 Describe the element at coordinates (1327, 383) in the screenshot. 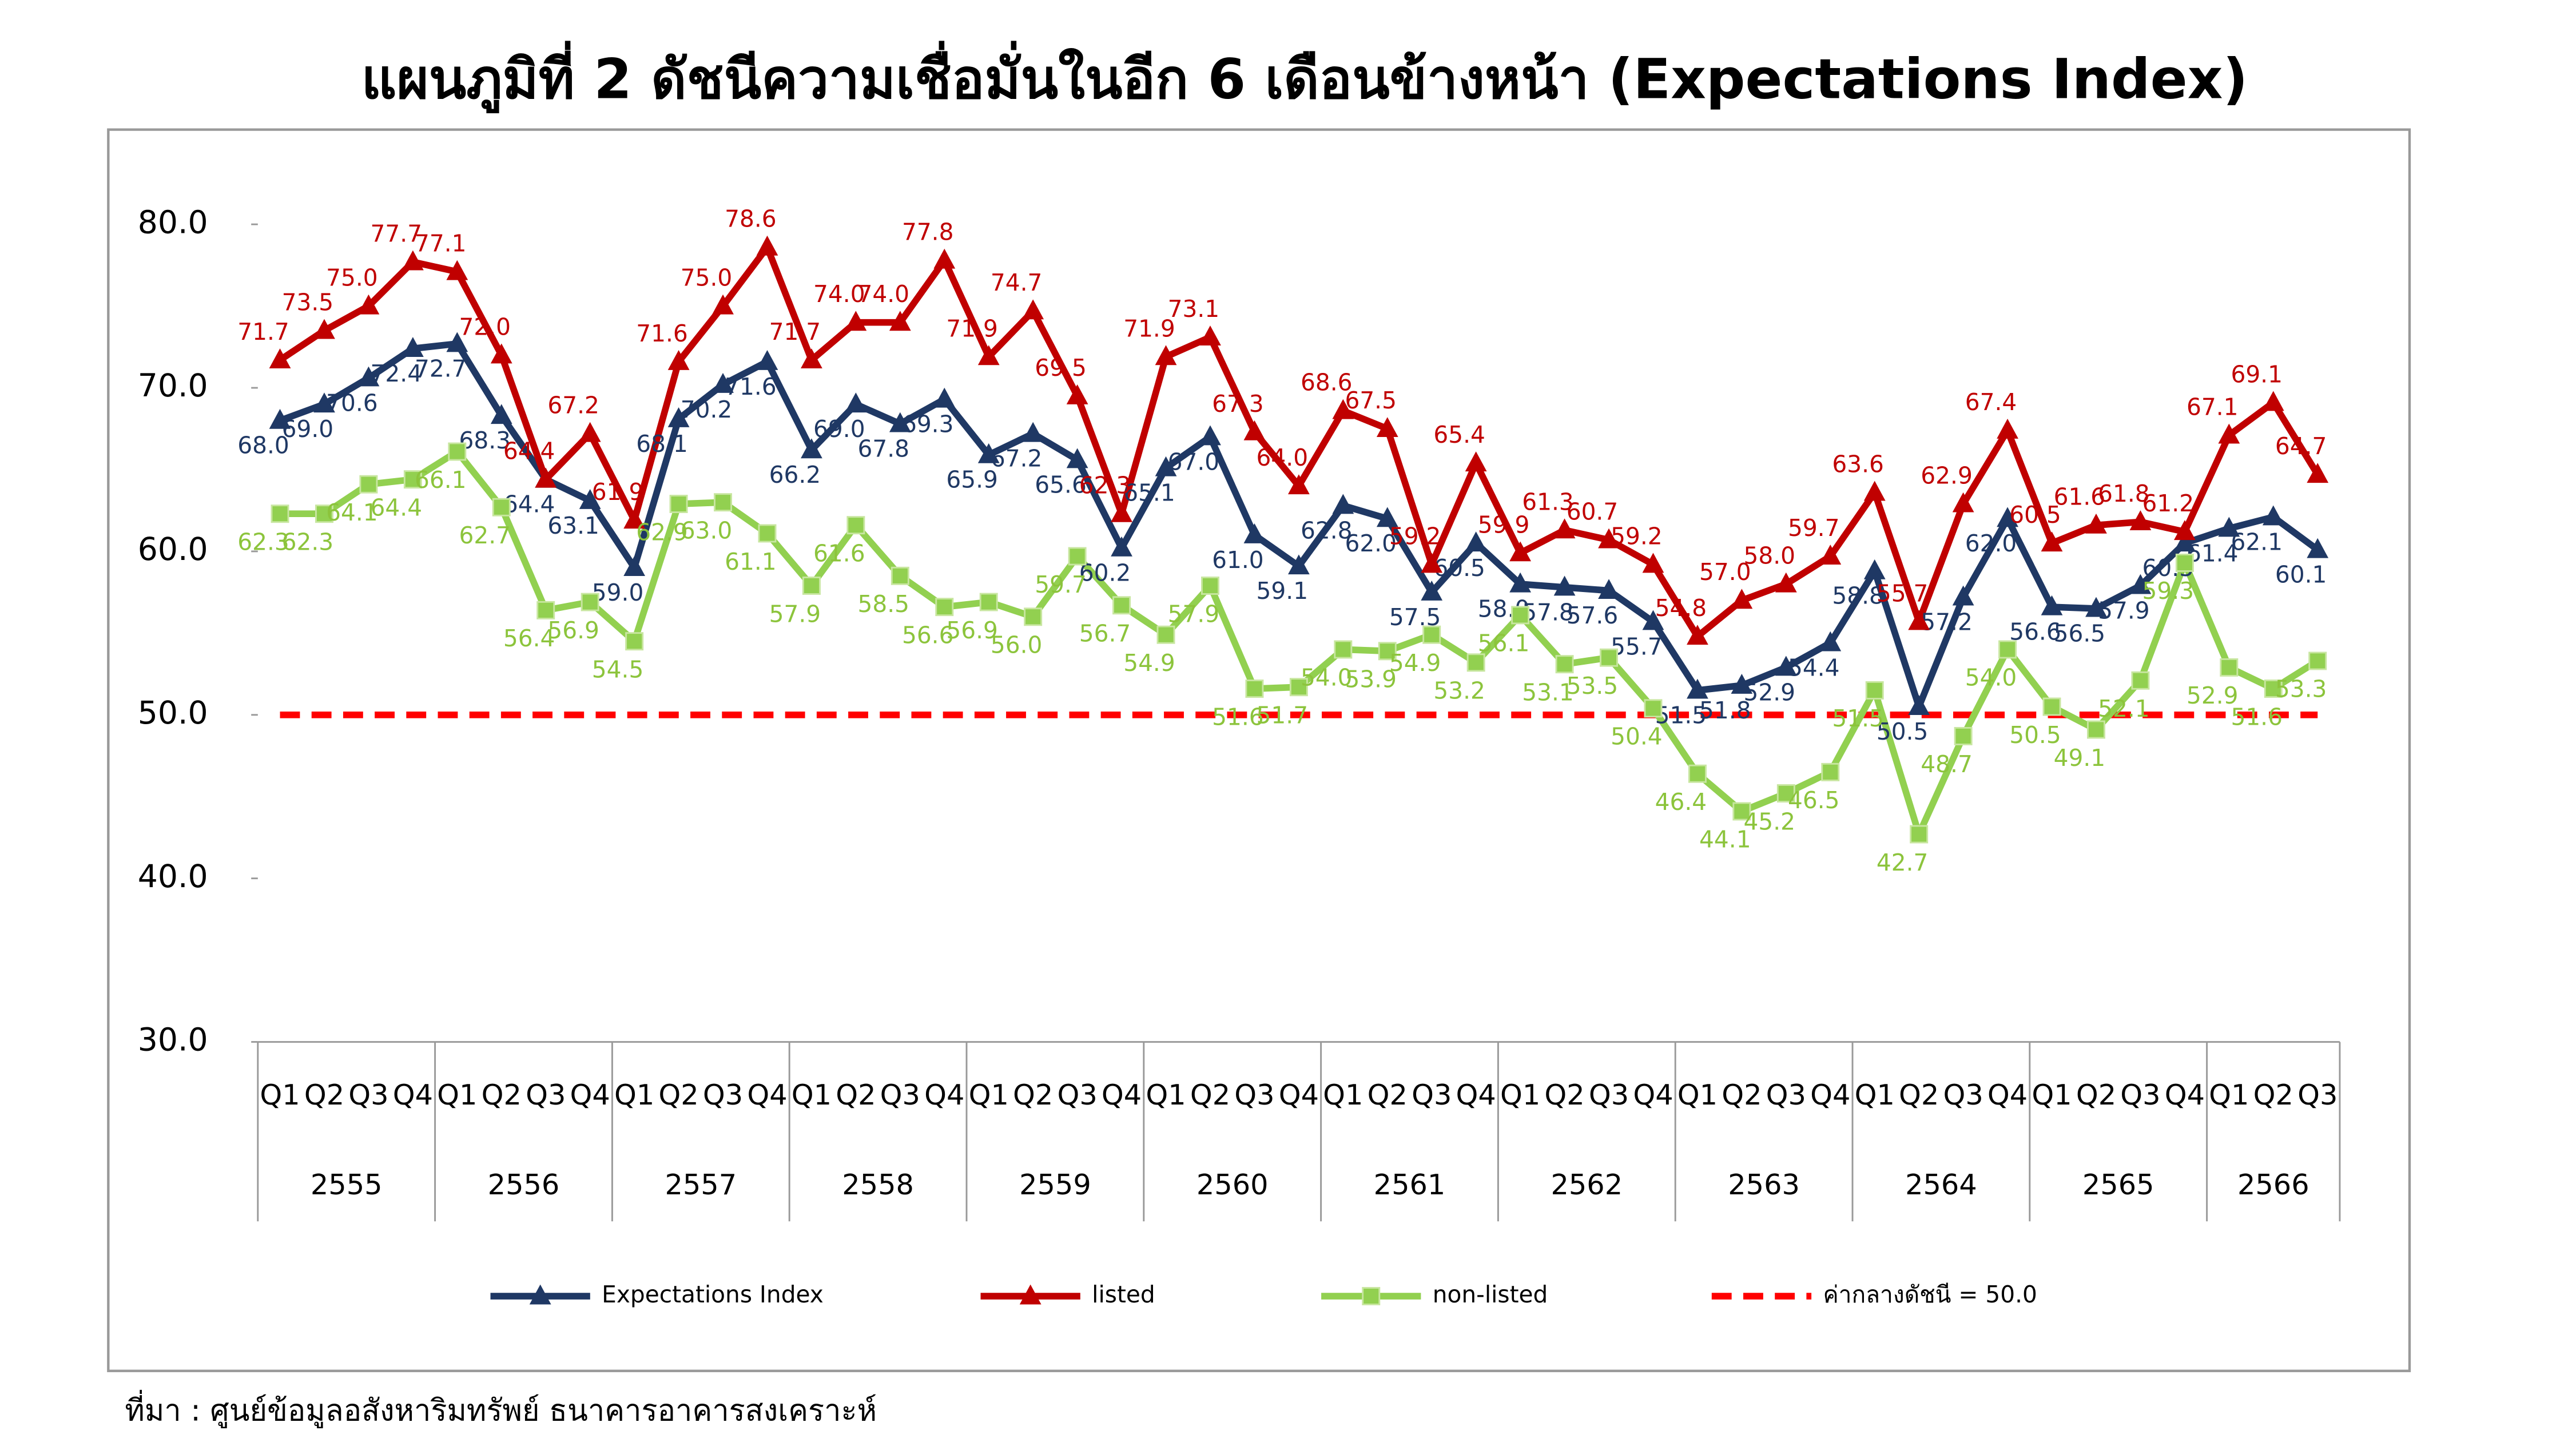

I see `data-label: 68.6` at that location.